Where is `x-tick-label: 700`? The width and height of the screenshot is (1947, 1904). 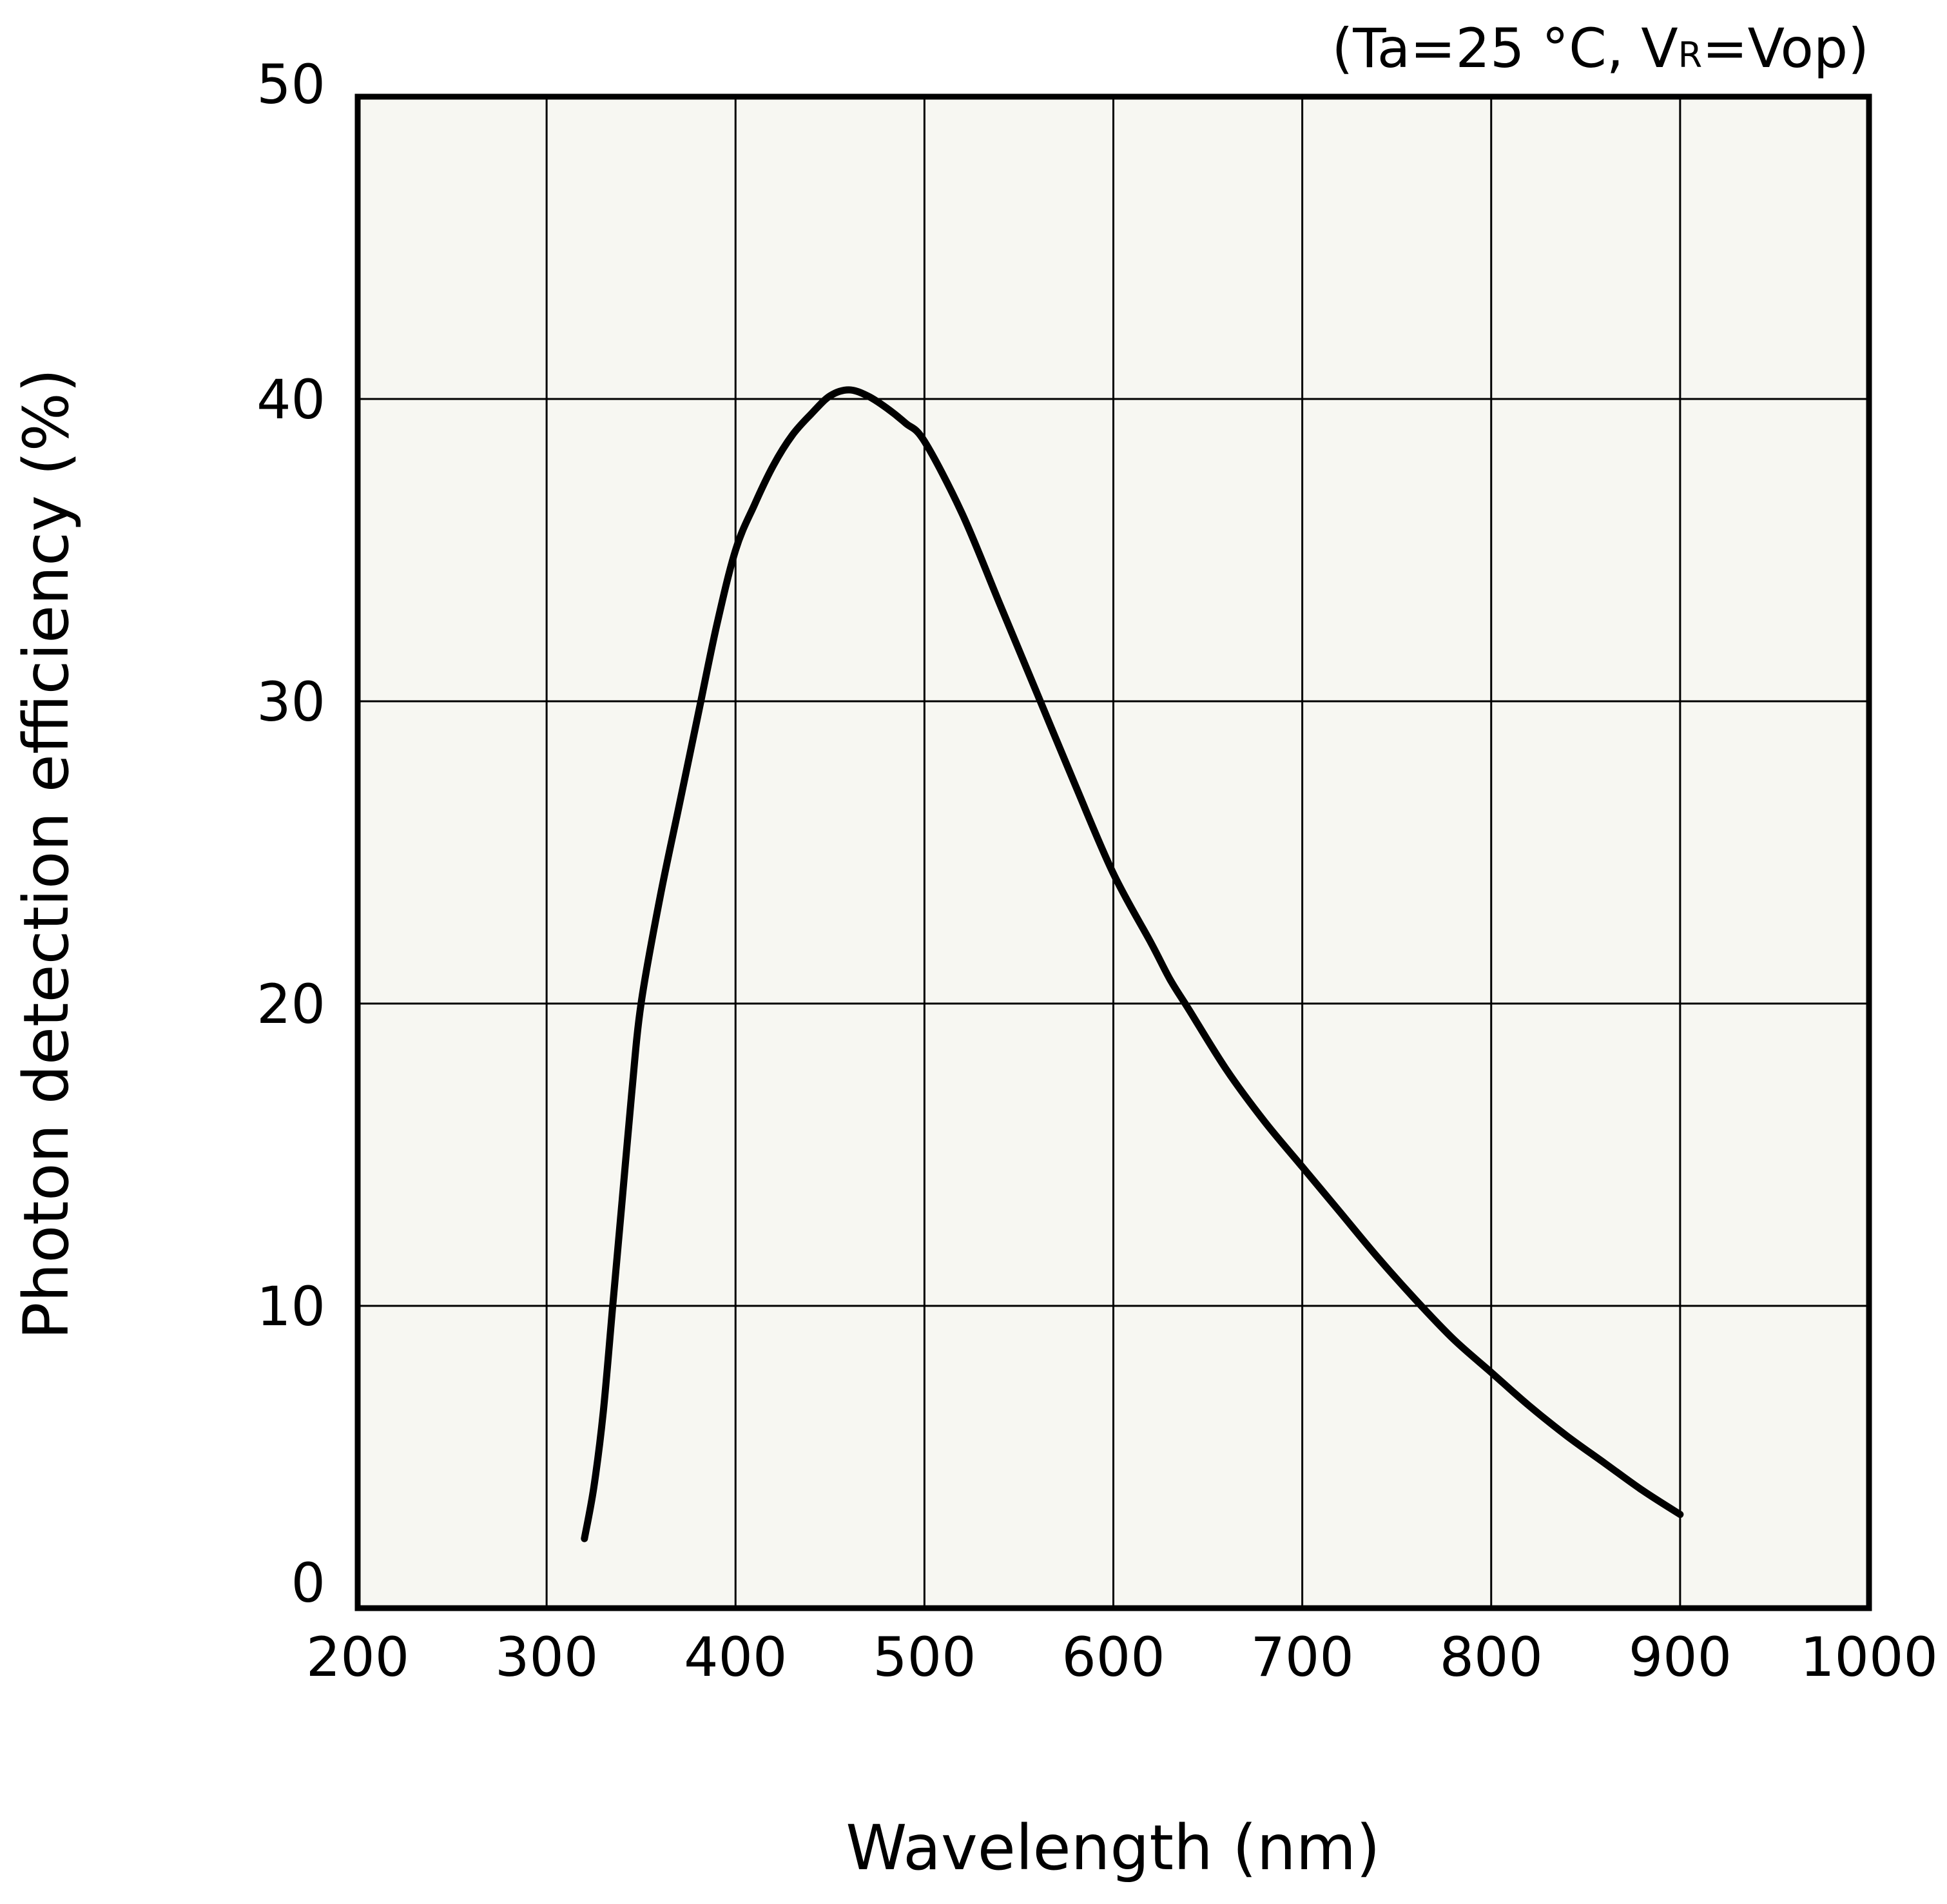 x-tick-label: 700 is located at coordinates (1301, 1657).